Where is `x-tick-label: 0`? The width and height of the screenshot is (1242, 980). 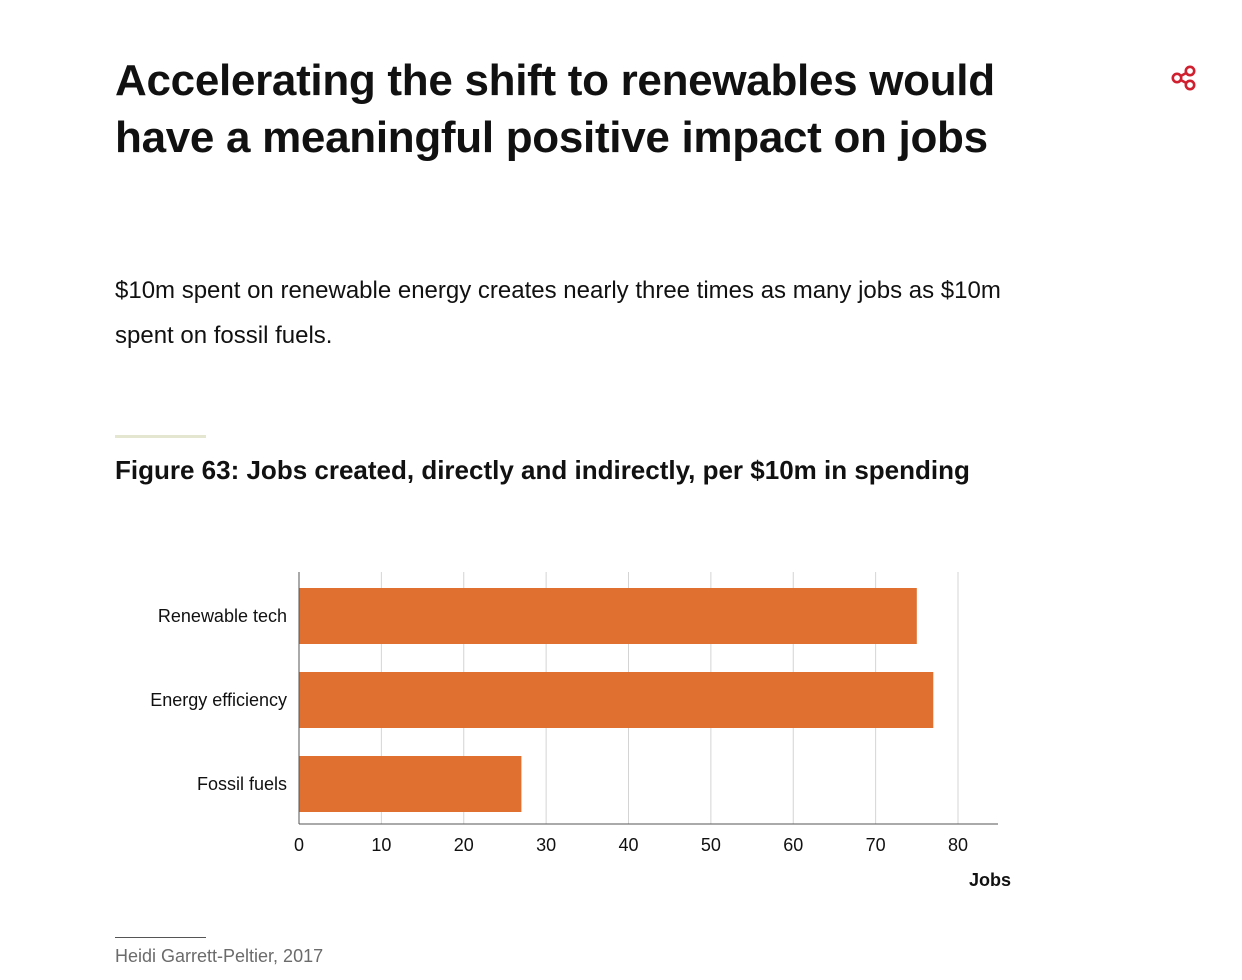 x-tick-label: 0 is located at coordinates (299, 845).